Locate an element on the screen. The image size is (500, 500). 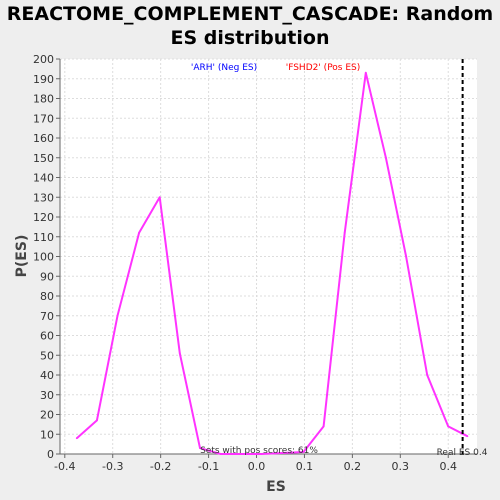
y-tick-label: 70 is located at coordinates (47, 316).